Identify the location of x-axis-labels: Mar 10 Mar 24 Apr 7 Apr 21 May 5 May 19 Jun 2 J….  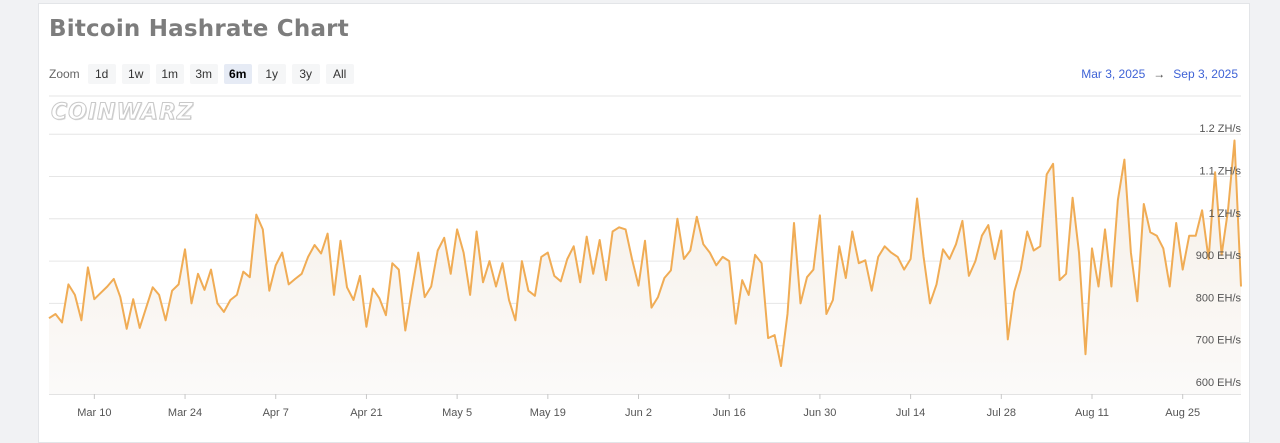
(638, 406).